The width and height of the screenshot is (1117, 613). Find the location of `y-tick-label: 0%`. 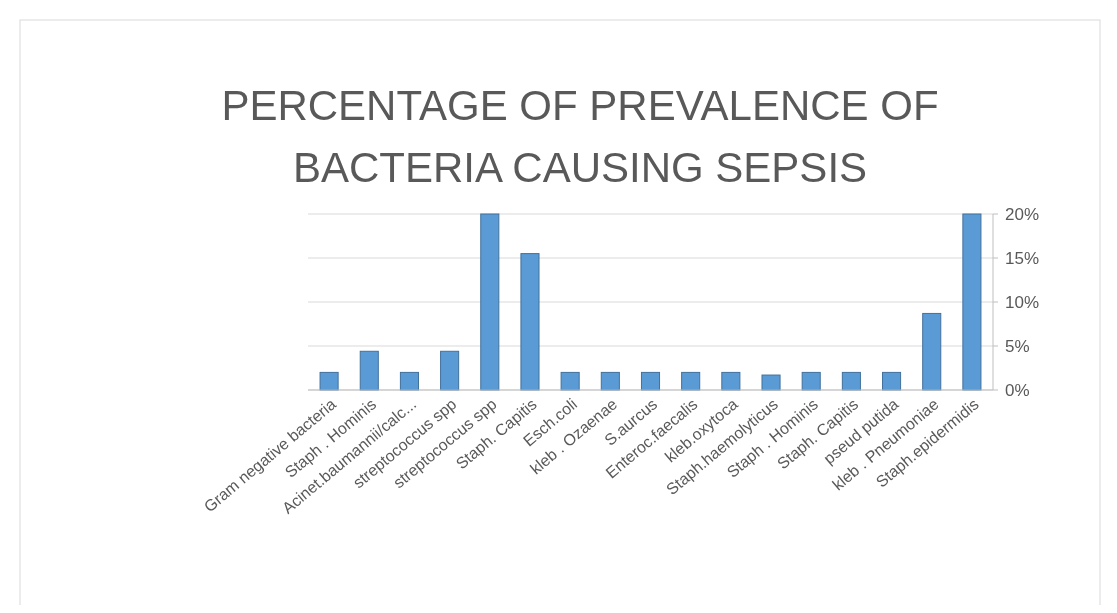

y-tick-label: 0% is located at coordinates (1017, 390).